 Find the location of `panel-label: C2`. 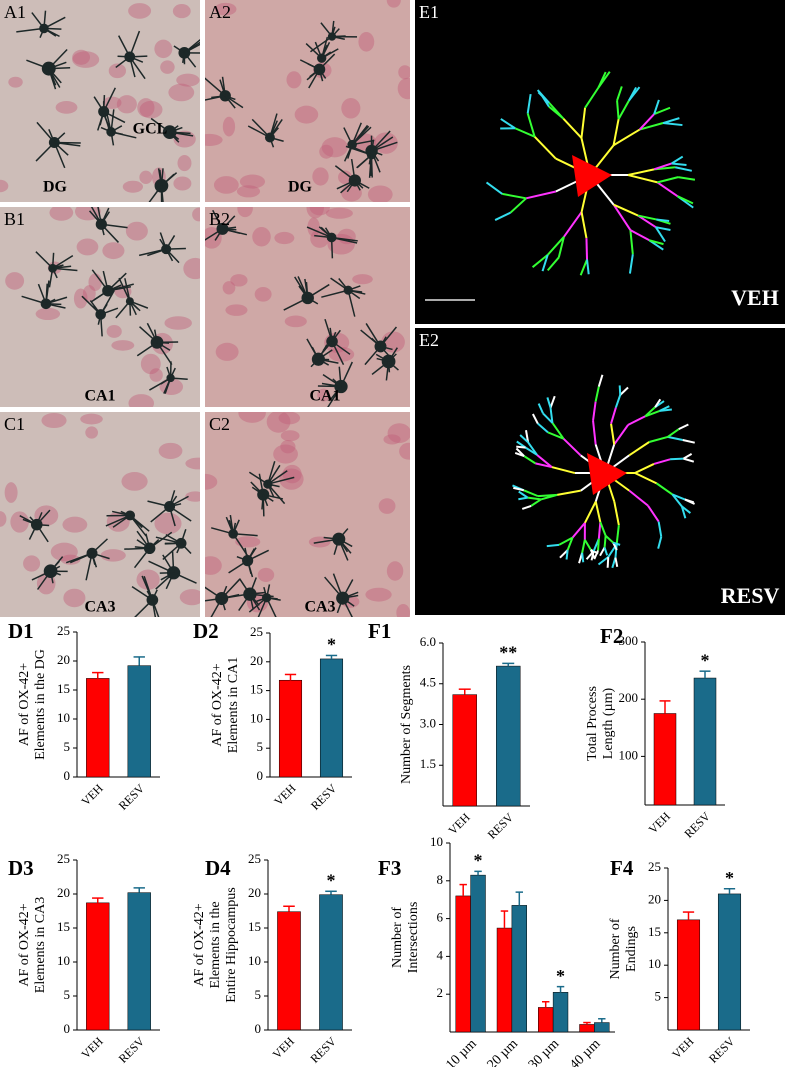

panel-label: C2 is located at coordinates (219, 424).